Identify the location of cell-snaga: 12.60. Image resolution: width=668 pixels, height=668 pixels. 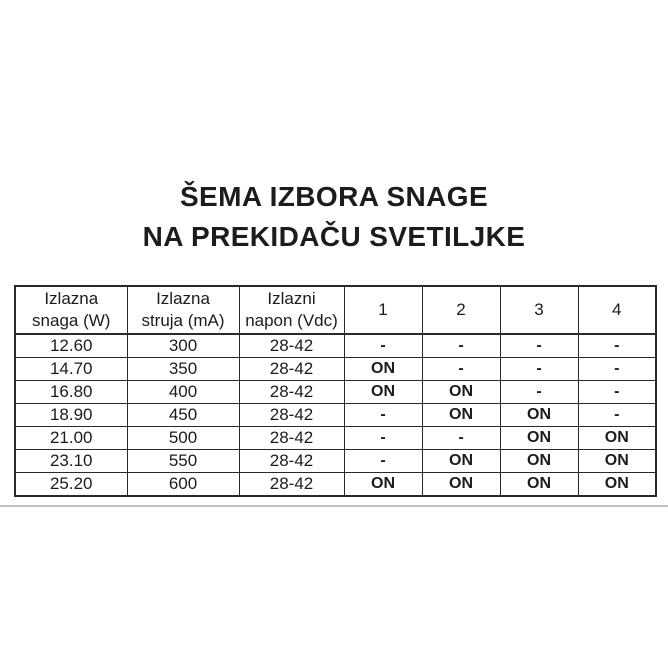
(71, 345).